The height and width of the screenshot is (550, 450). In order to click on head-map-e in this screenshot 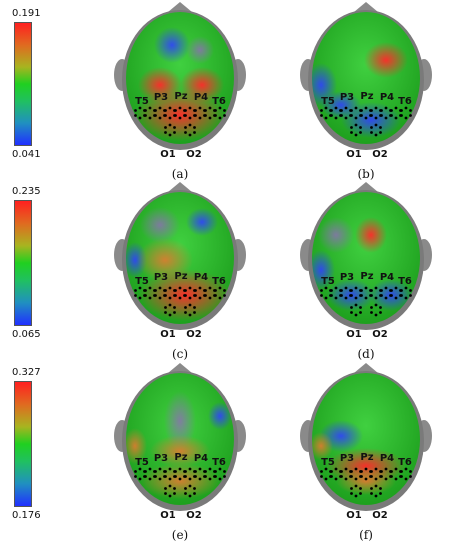, I will do `click(180, 437)`.